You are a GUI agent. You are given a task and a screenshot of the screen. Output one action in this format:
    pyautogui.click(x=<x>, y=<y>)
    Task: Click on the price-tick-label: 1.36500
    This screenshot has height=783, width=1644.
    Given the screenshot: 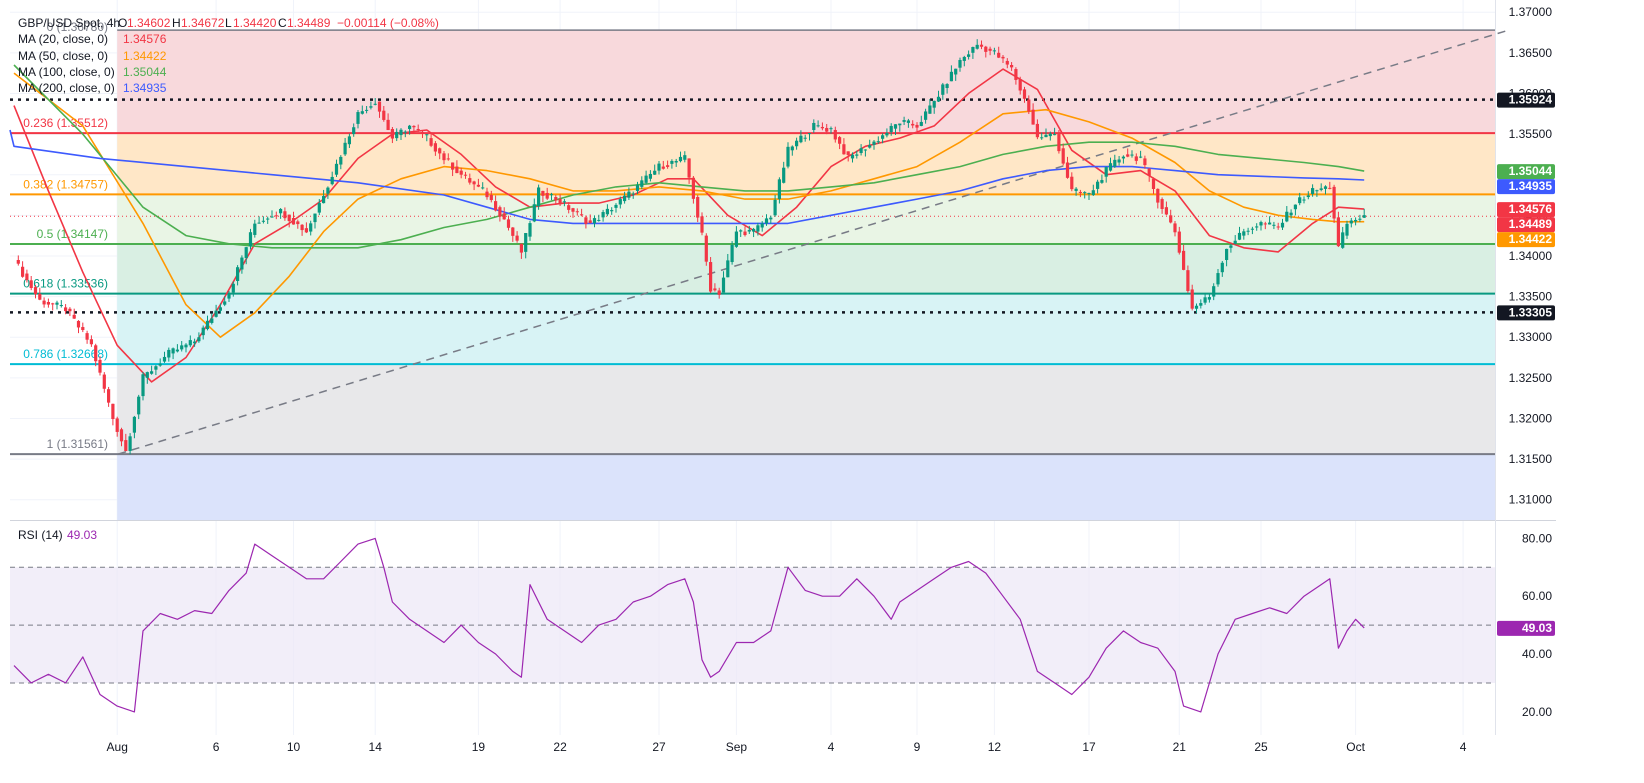 What is the action you would take?
    pyautogui.click(x=1531, y=53)
    